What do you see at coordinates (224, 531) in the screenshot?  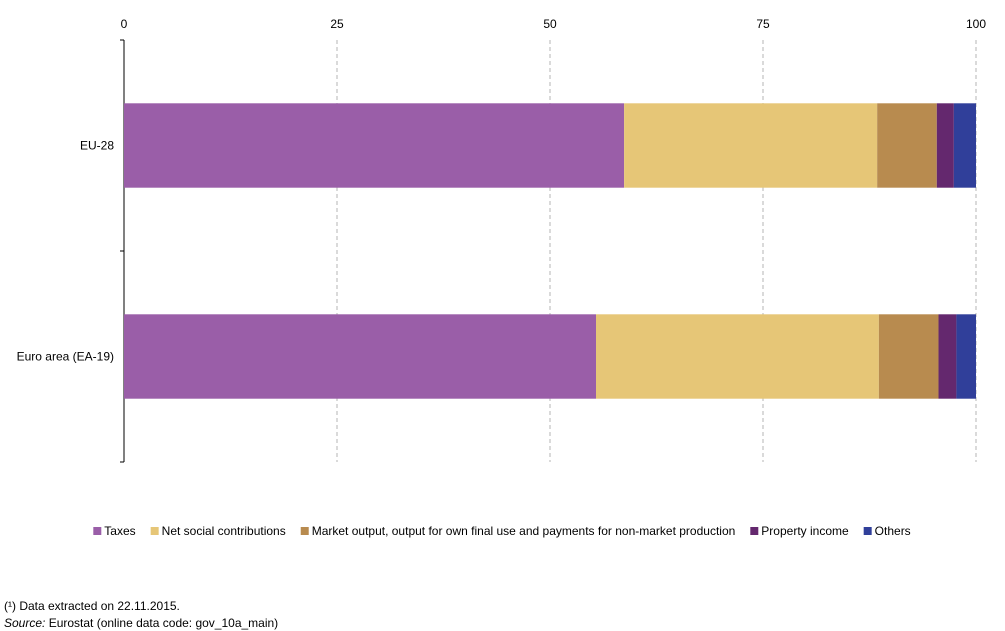 I see `legend-label-1: Net social contributions` at bounding box center [224, 531].